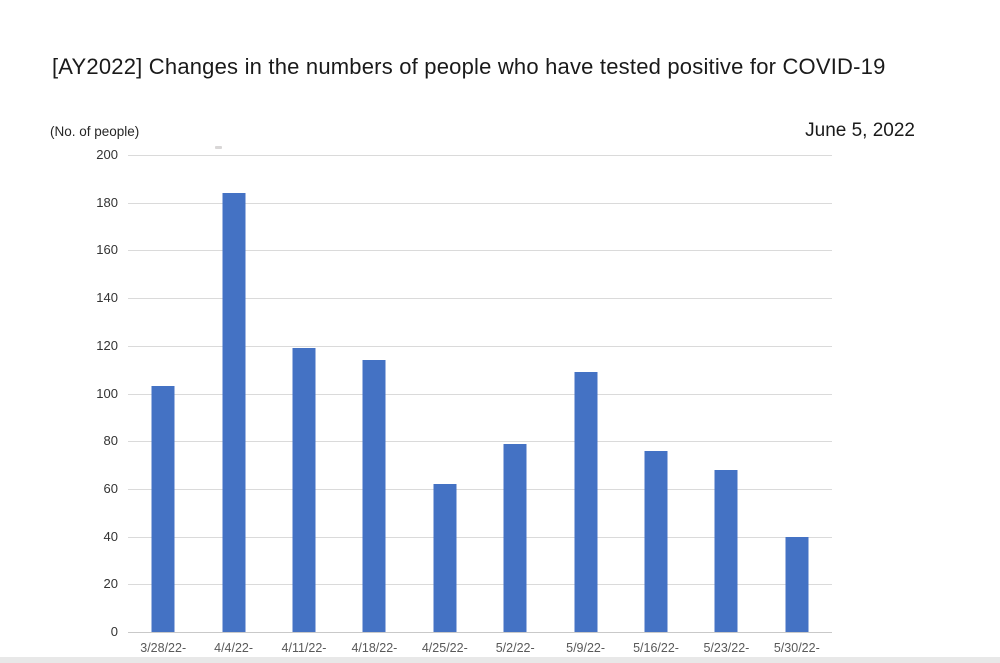  What do you see at coordinates (107, 298) in the screenshot?
I see `y-axis-tick-label: 140` at bounding box center [107, 298].